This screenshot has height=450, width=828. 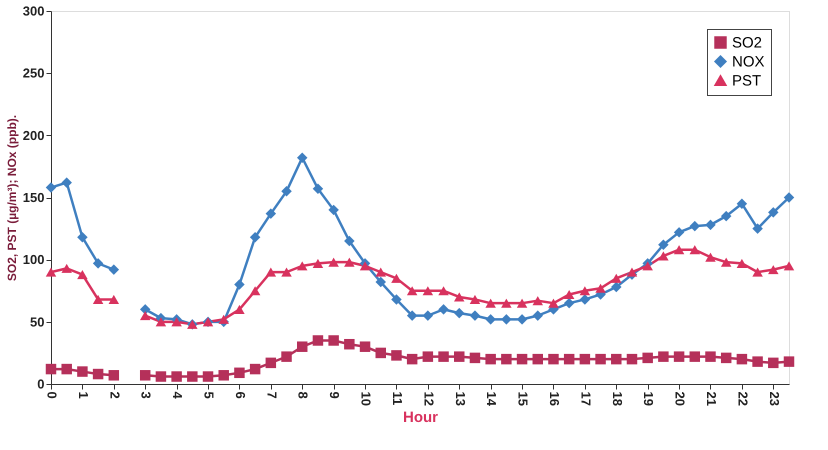 I want to click on x-tick-label: 1, so click(x=83, y=395).